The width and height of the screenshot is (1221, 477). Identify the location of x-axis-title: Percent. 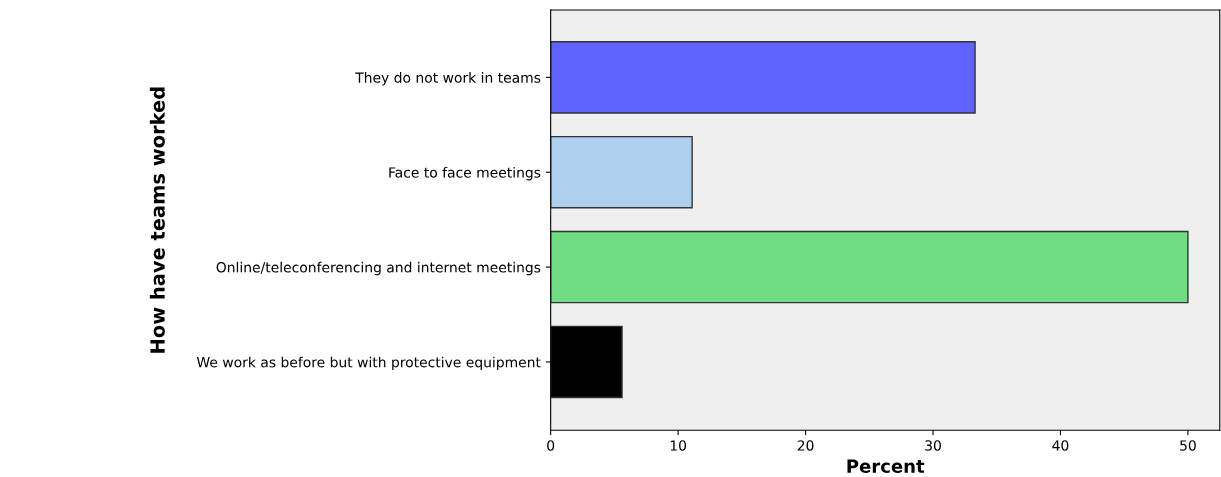
(886, 466).